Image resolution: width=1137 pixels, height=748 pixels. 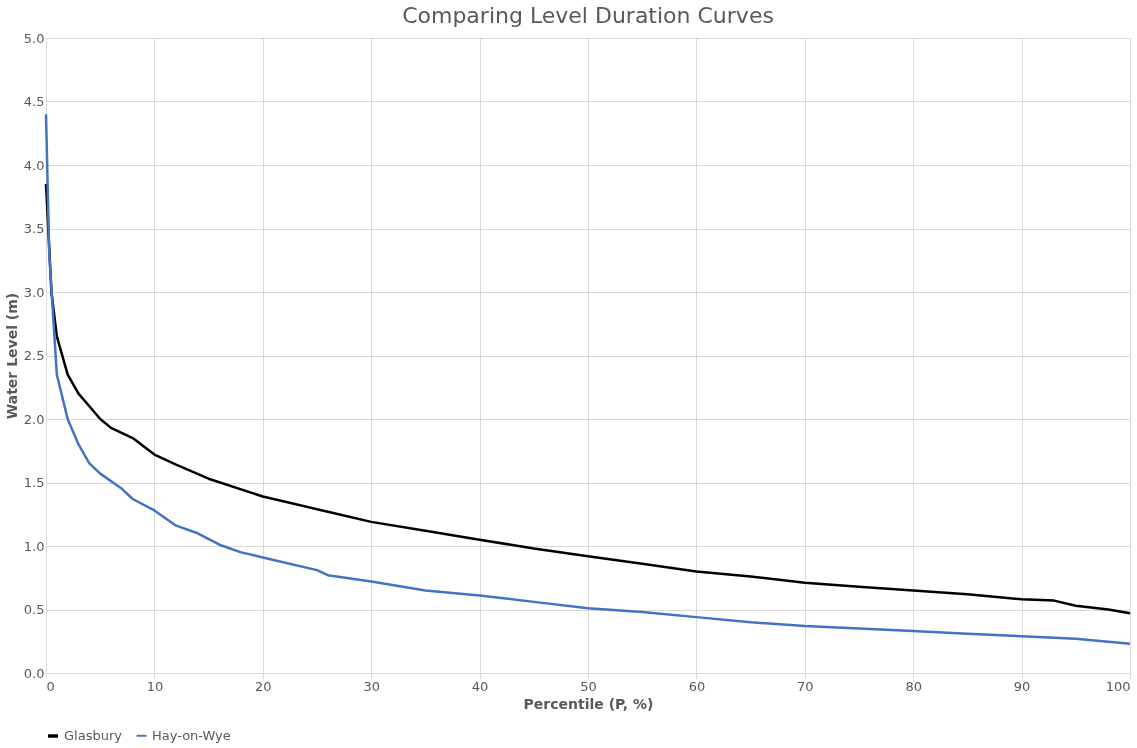 I want to click on x-tick-label: 30, so click(x=371, y=686).